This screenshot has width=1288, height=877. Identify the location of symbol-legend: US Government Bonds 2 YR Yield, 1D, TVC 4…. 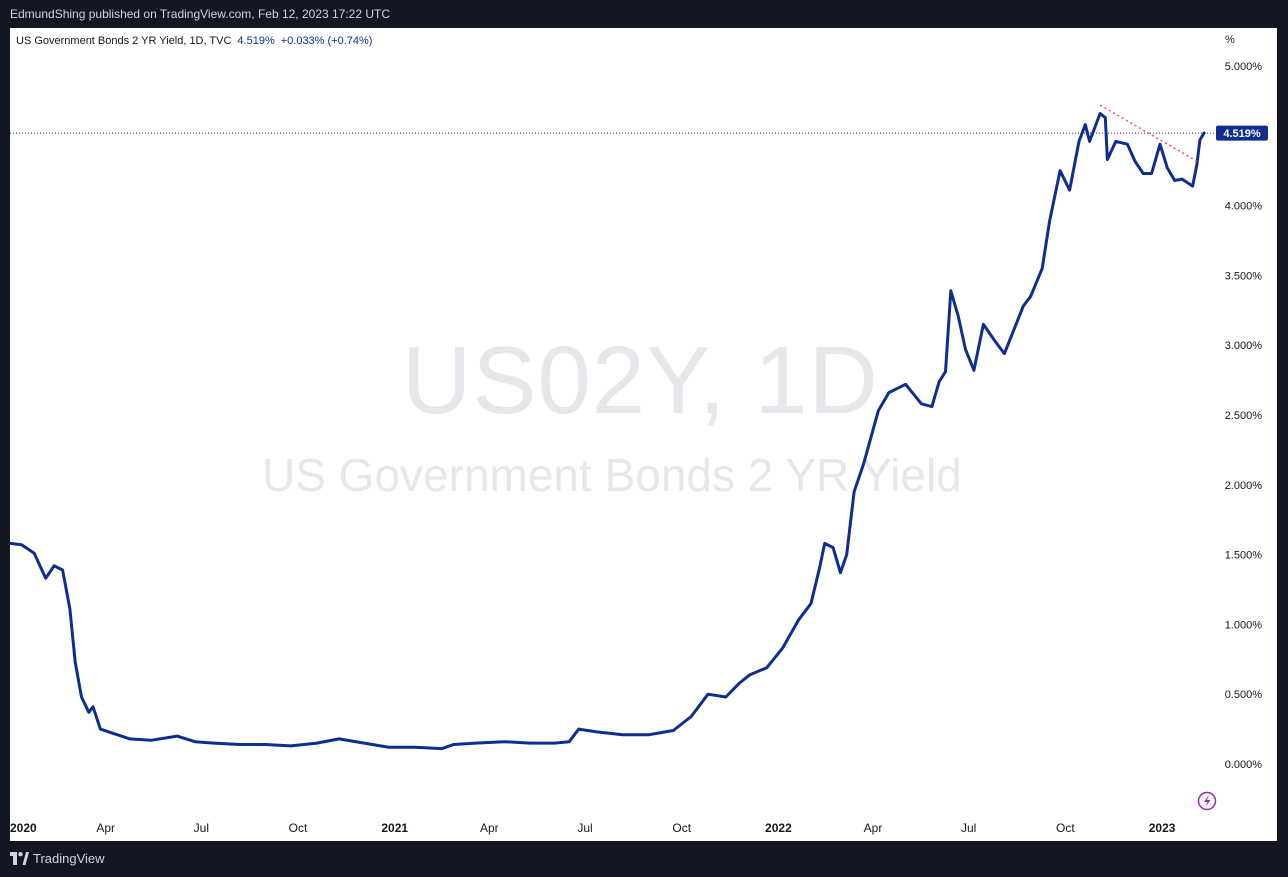
(194, 41).